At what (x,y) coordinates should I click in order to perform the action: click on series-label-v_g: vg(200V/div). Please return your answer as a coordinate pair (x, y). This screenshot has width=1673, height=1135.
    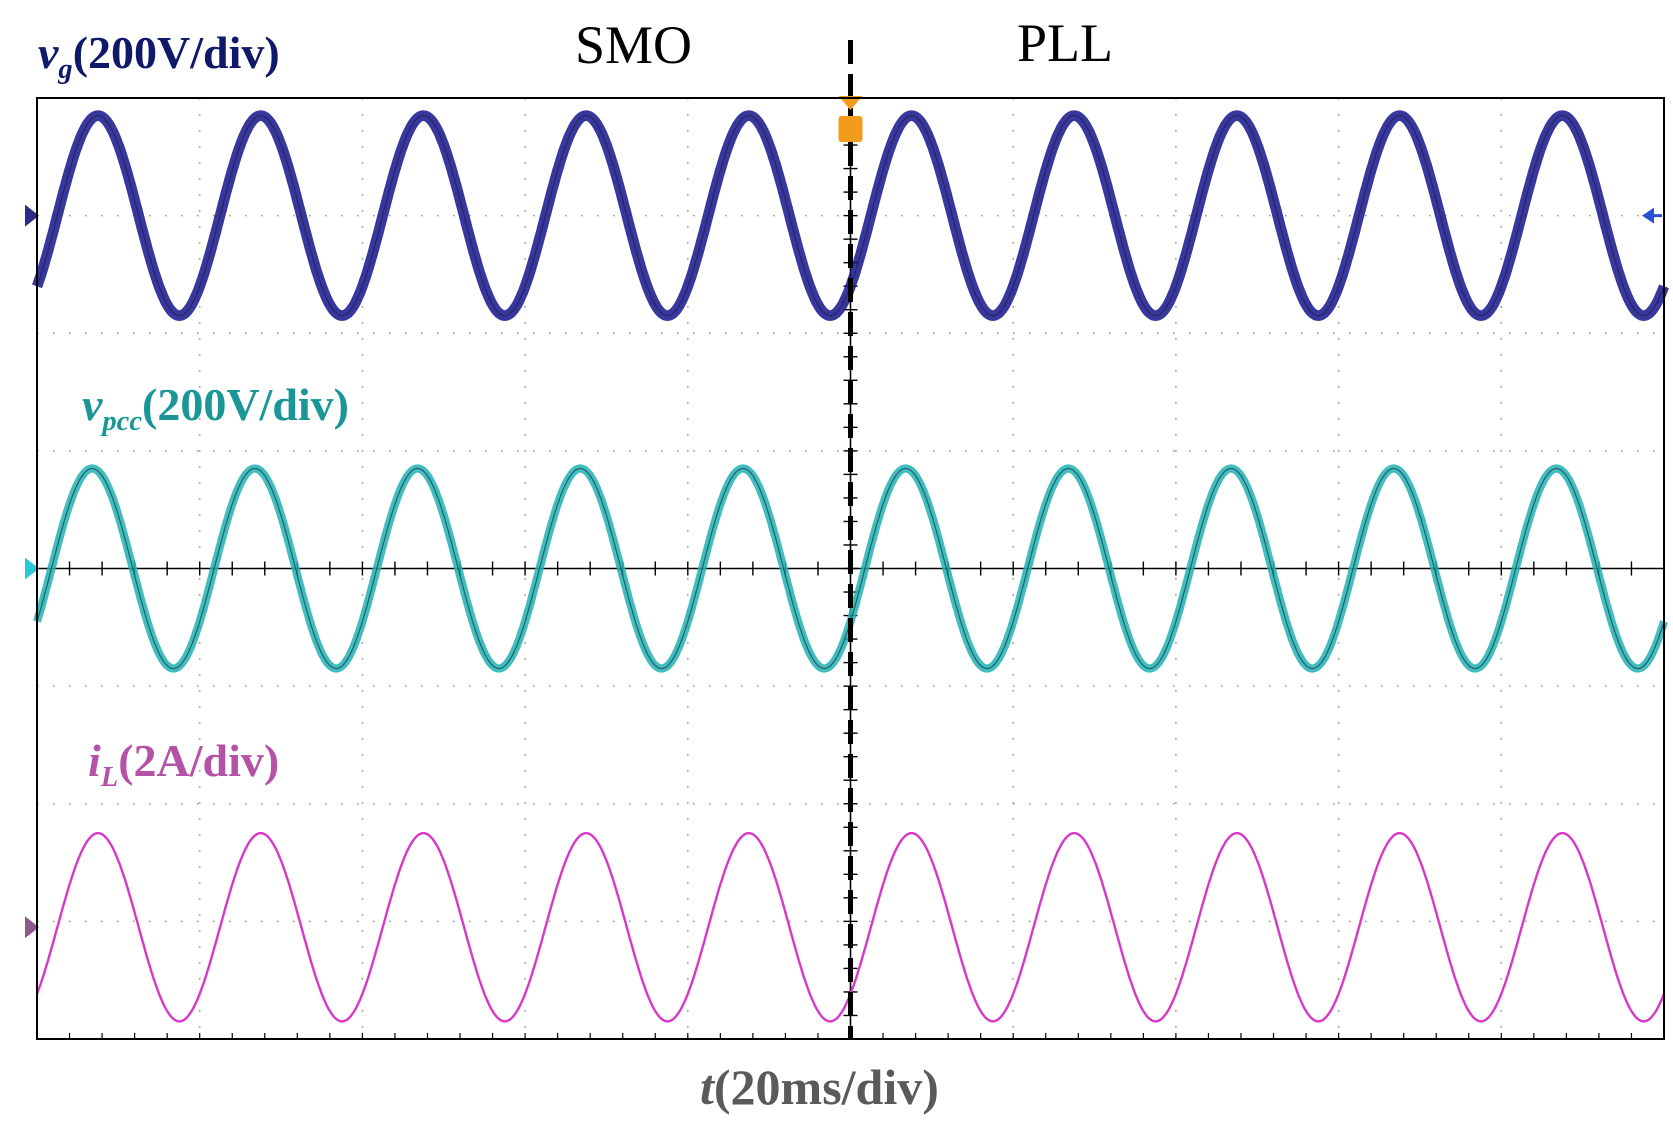
    Looking at the image, I should click on (159, 56).